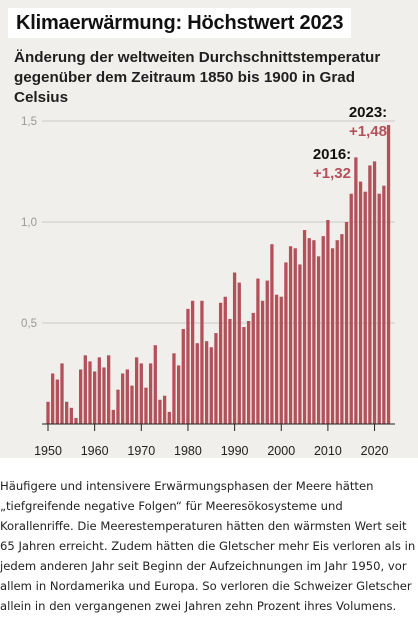  I want to click on bar-2014, so click(346, 323).